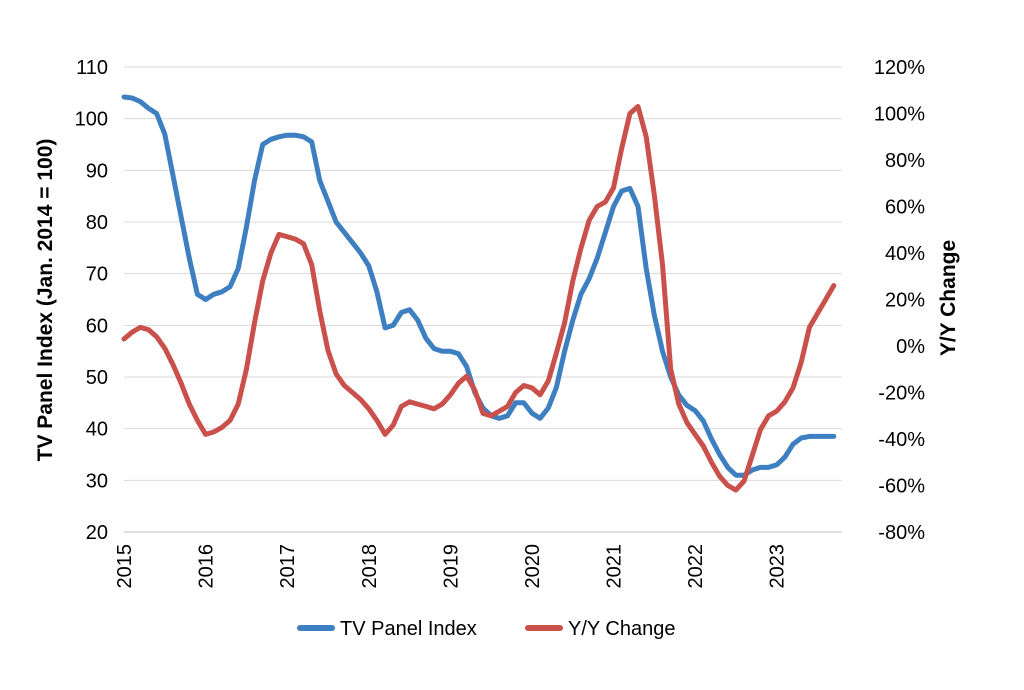 The width and height of the screenshot is (1024, 690). What do you see at coordinates (97, 430) in the screenshot?
I see `y-tick-label: 40` at bounding box center [97, 430].